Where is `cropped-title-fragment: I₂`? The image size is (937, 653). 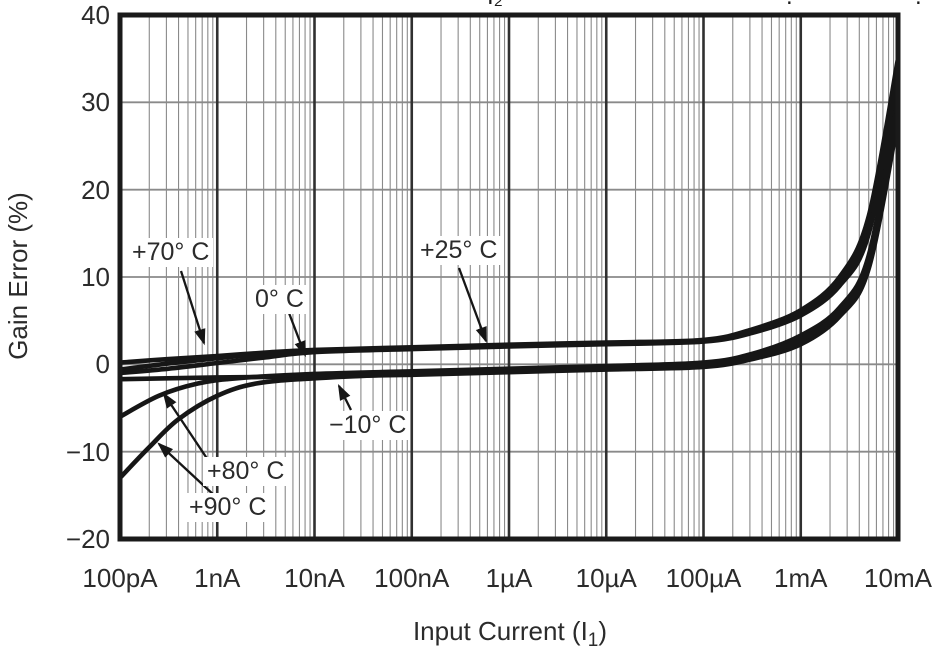 cropped-title-fragment: I₂ is located at coordinates (504, 3).